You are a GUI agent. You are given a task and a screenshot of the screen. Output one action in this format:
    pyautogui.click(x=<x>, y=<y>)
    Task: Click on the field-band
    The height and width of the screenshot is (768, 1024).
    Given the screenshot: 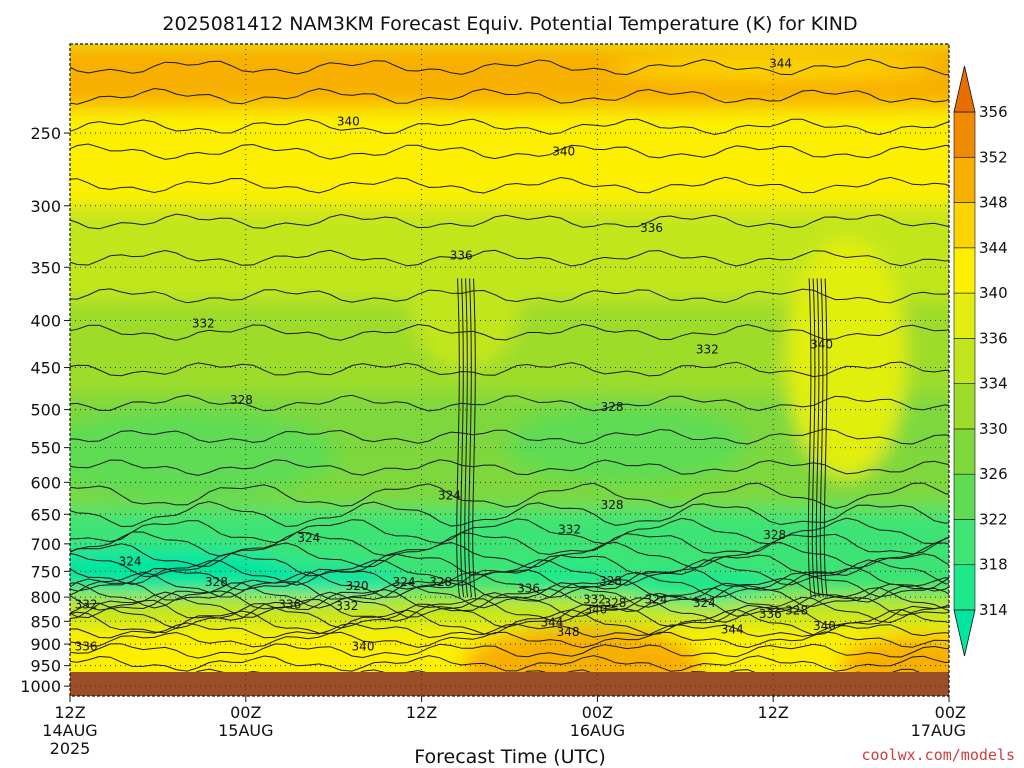 What is the action you would take?
    pyautogui.click(x=509, y=157)
    